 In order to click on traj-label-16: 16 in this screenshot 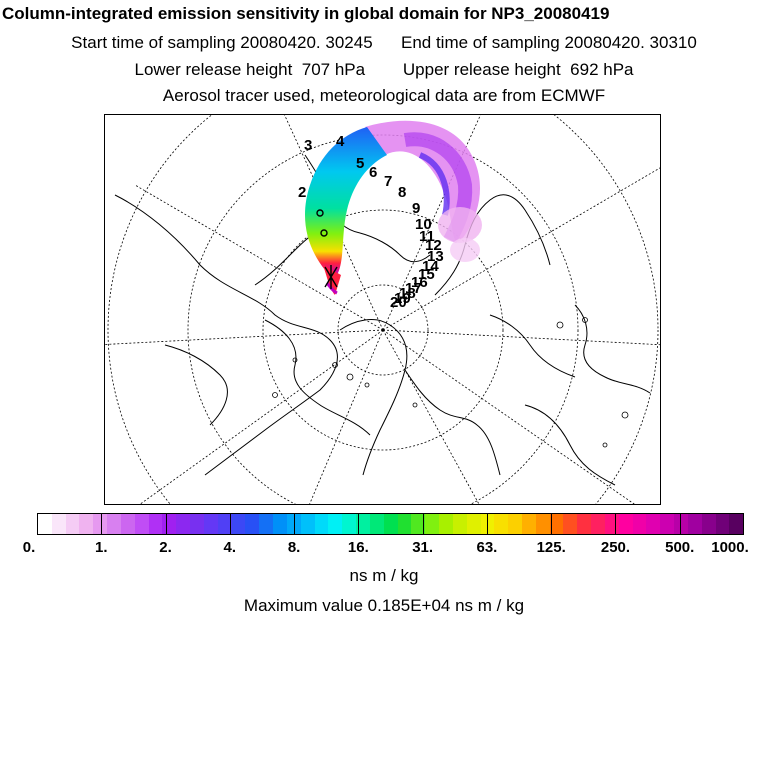, I will do `click(419, 282)`.